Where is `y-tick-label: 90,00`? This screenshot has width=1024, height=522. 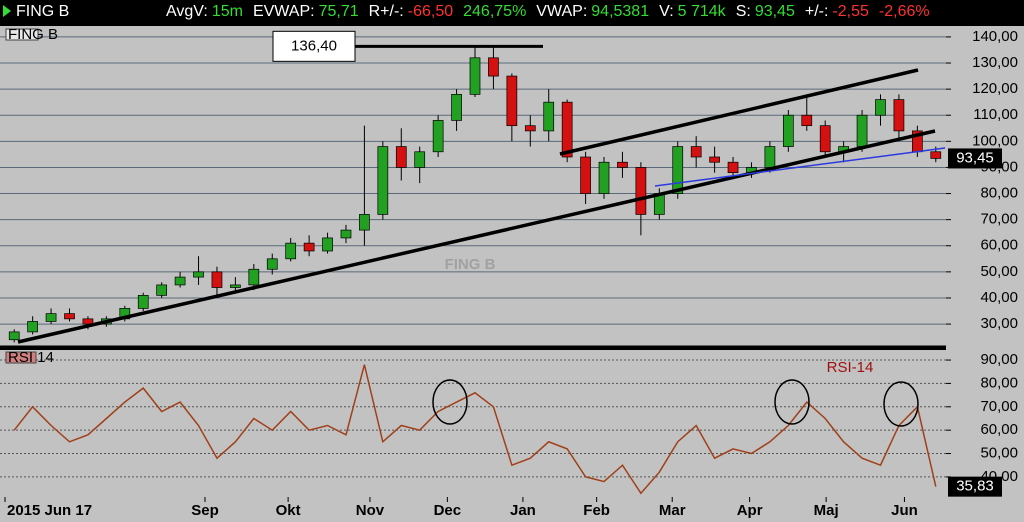 y-tick-label: 90,00 is located at coordinates (999, 359).